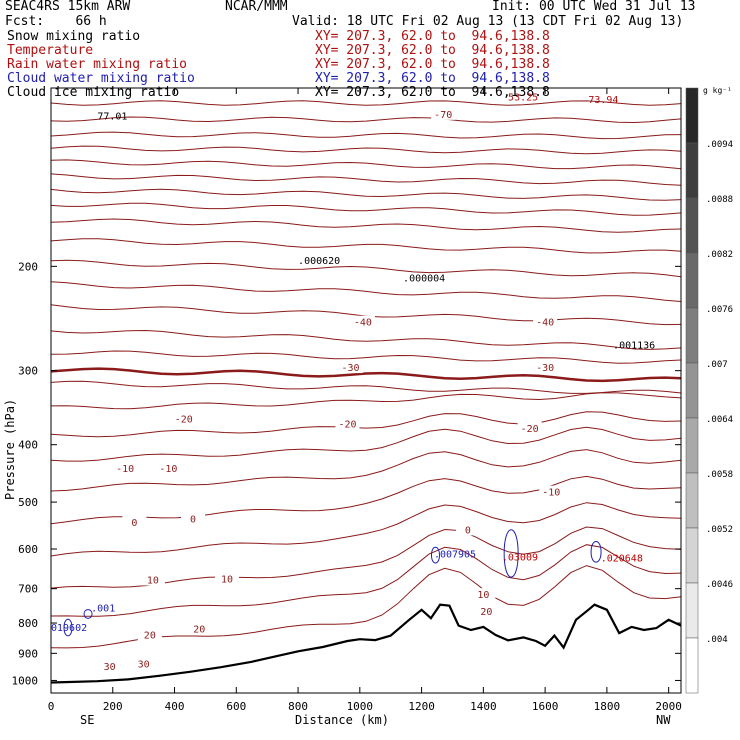  Describe the element at coordinates (342, 720) in the screenshot. I see `x-axis-label: Distance (km)` at that location.